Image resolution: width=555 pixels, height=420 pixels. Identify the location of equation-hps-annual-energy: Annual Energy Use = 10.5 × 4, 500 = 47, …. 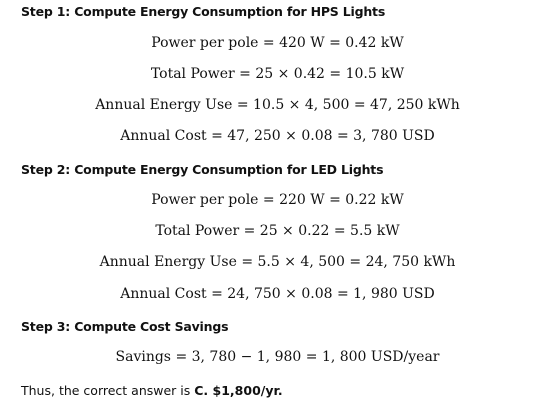
(277, 105).